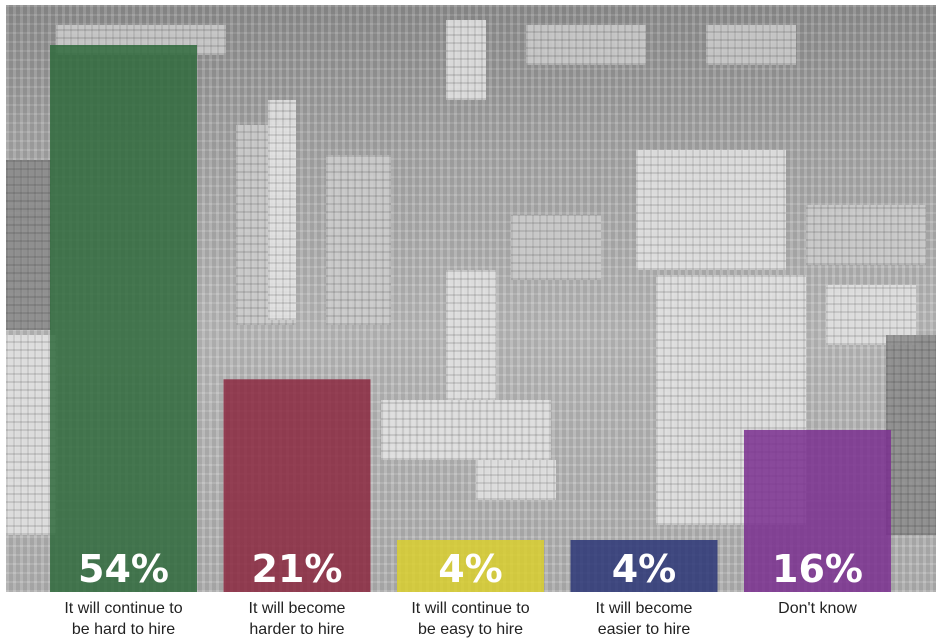 Image resolution: width=942 pixels, height=640 pixels. Describe the element at coordinates (817, 569) in the screenshot. I see `bar-value-label-4: 16%` at that location.